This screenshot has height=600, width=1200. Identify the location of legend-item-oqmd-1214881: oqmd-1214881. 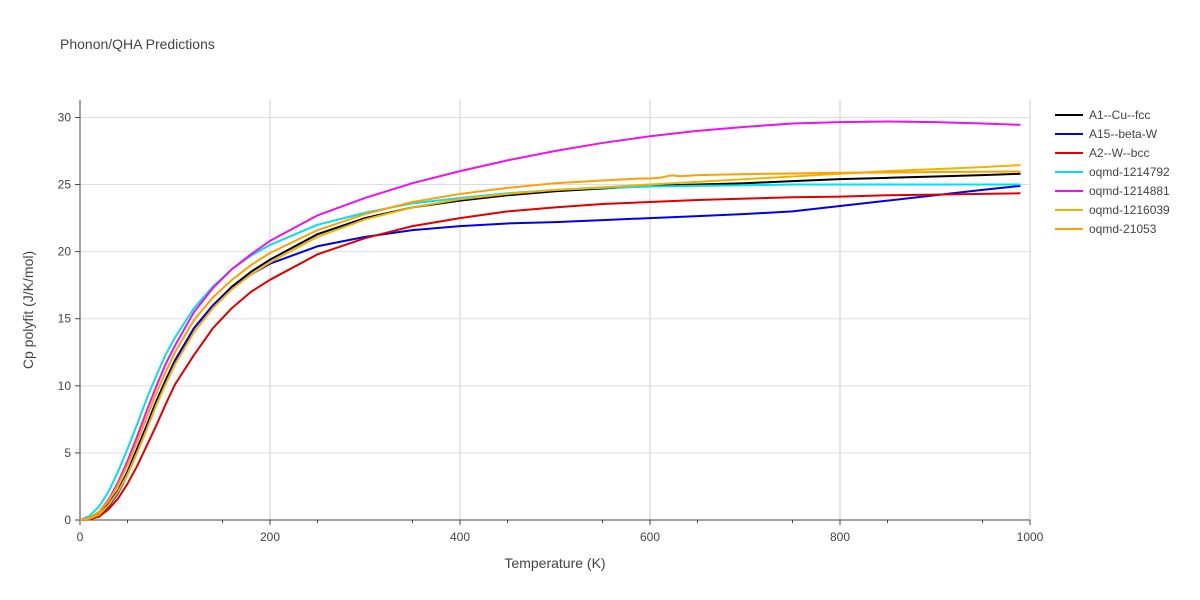
(1112, 191).